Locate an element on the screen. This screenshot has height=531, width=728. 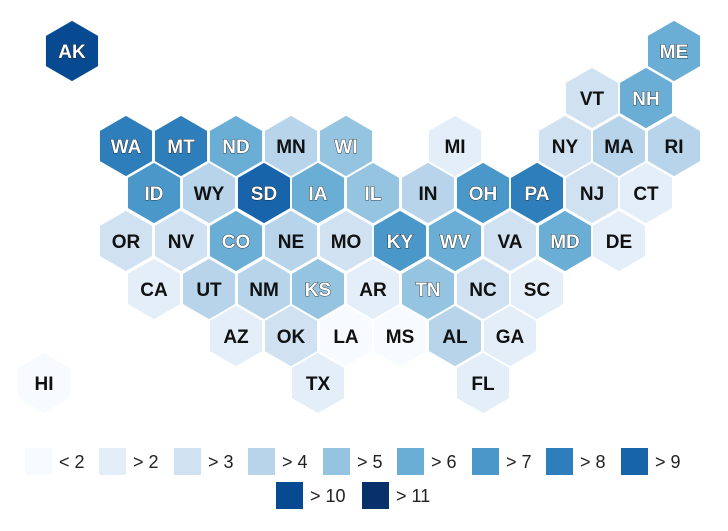
state-hex-nv: NV is located at coordinates (181, 241).